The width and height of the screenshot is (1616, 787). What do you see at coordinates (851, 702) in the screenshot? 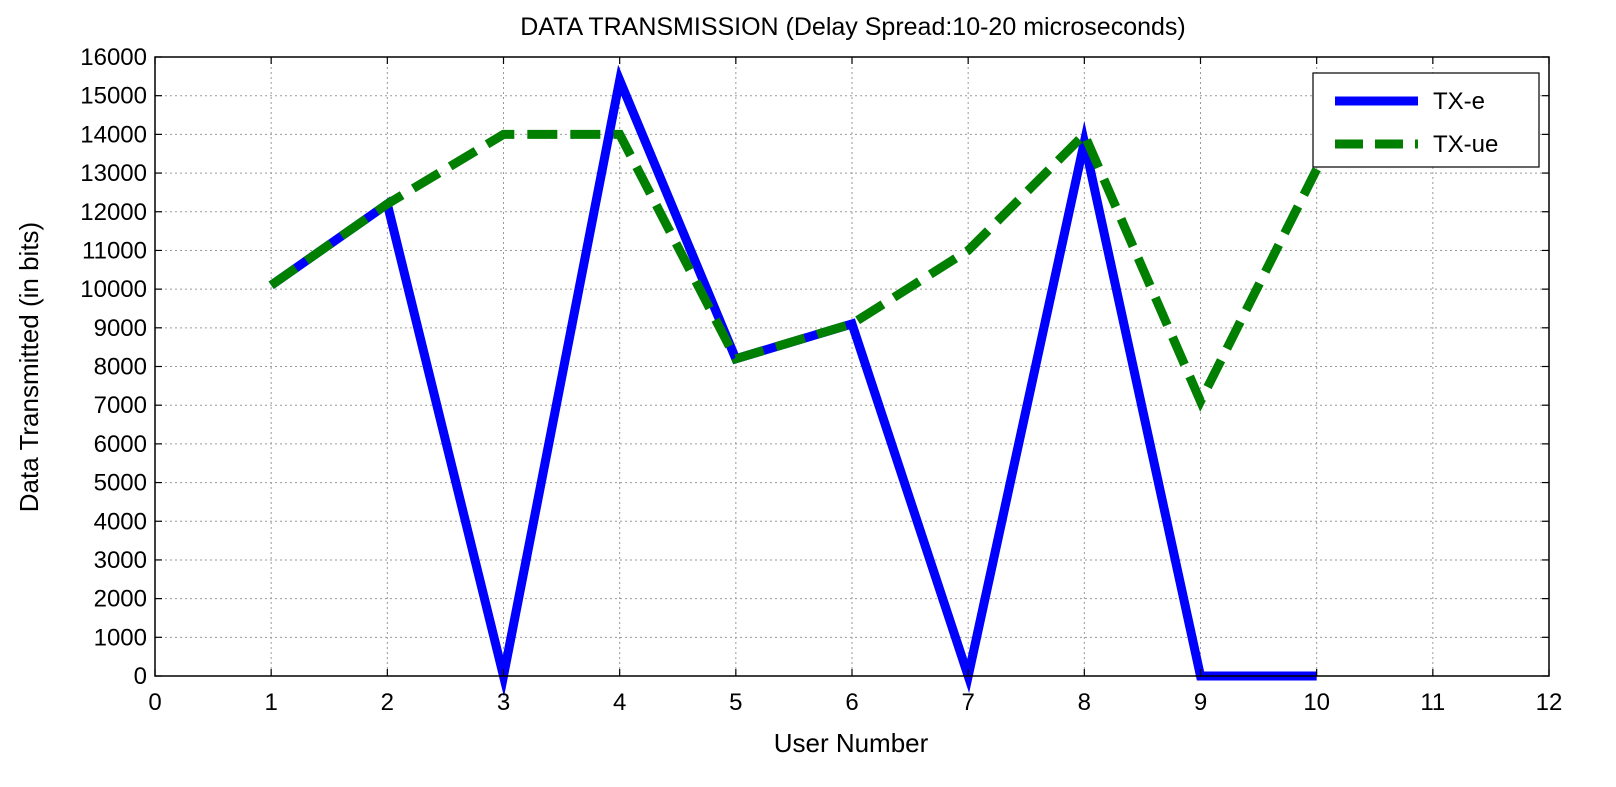
I see `x-tick-label: 6` at bounding box center [851, 702].